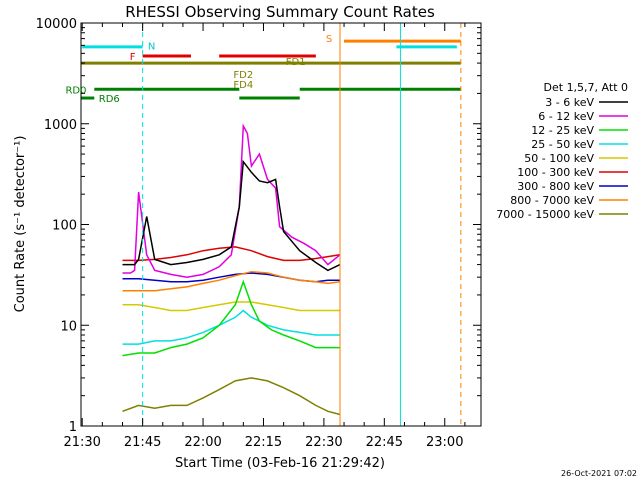  I want to click on series-line-25-50-kev, so click(231, 327).